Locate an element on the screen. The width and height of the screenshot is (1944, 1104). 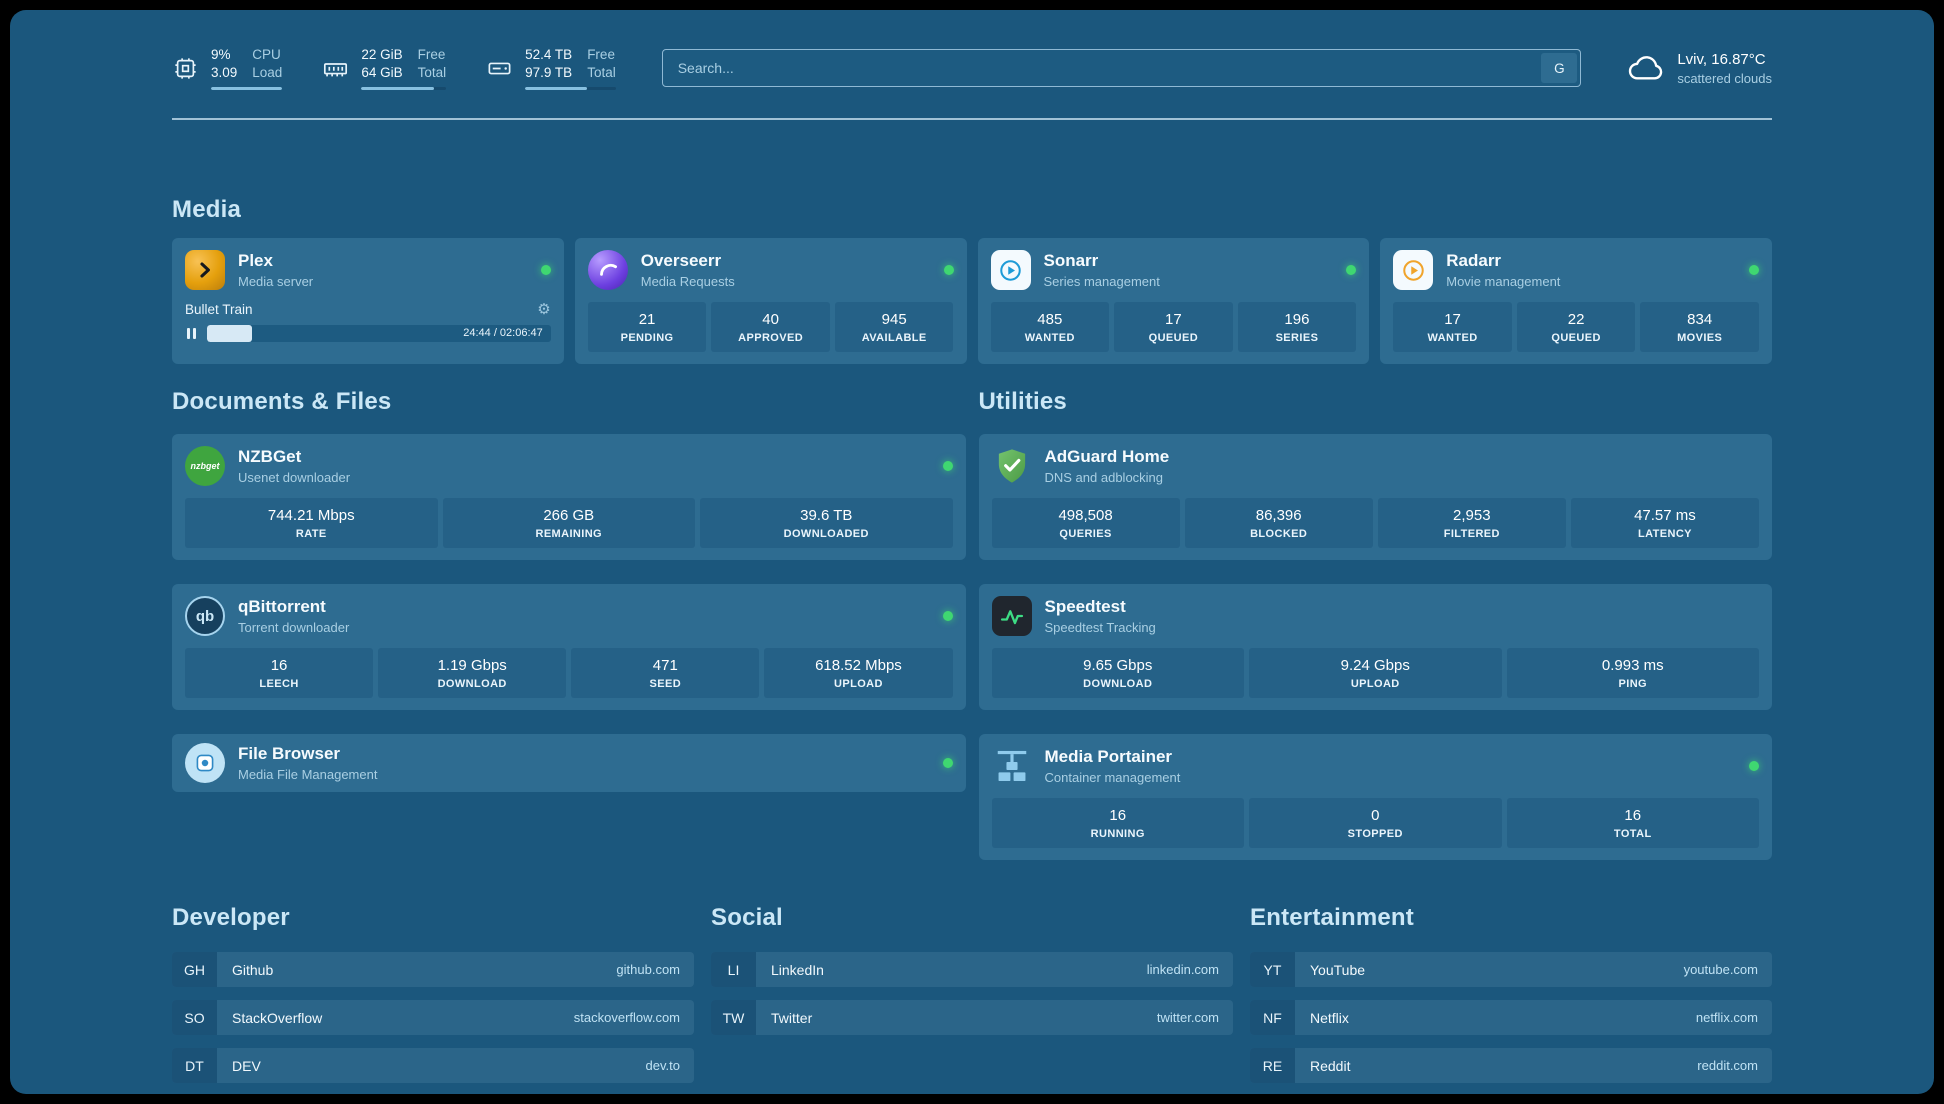
link-domain: dev.to is located at coordinates (662, 1065).